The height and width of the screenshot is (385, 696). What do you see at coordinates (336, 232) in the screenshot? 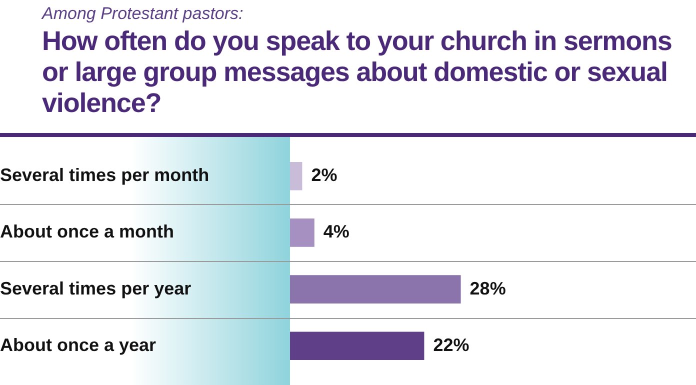
I see `data-label: 4%` at bounding box center [336, 232].